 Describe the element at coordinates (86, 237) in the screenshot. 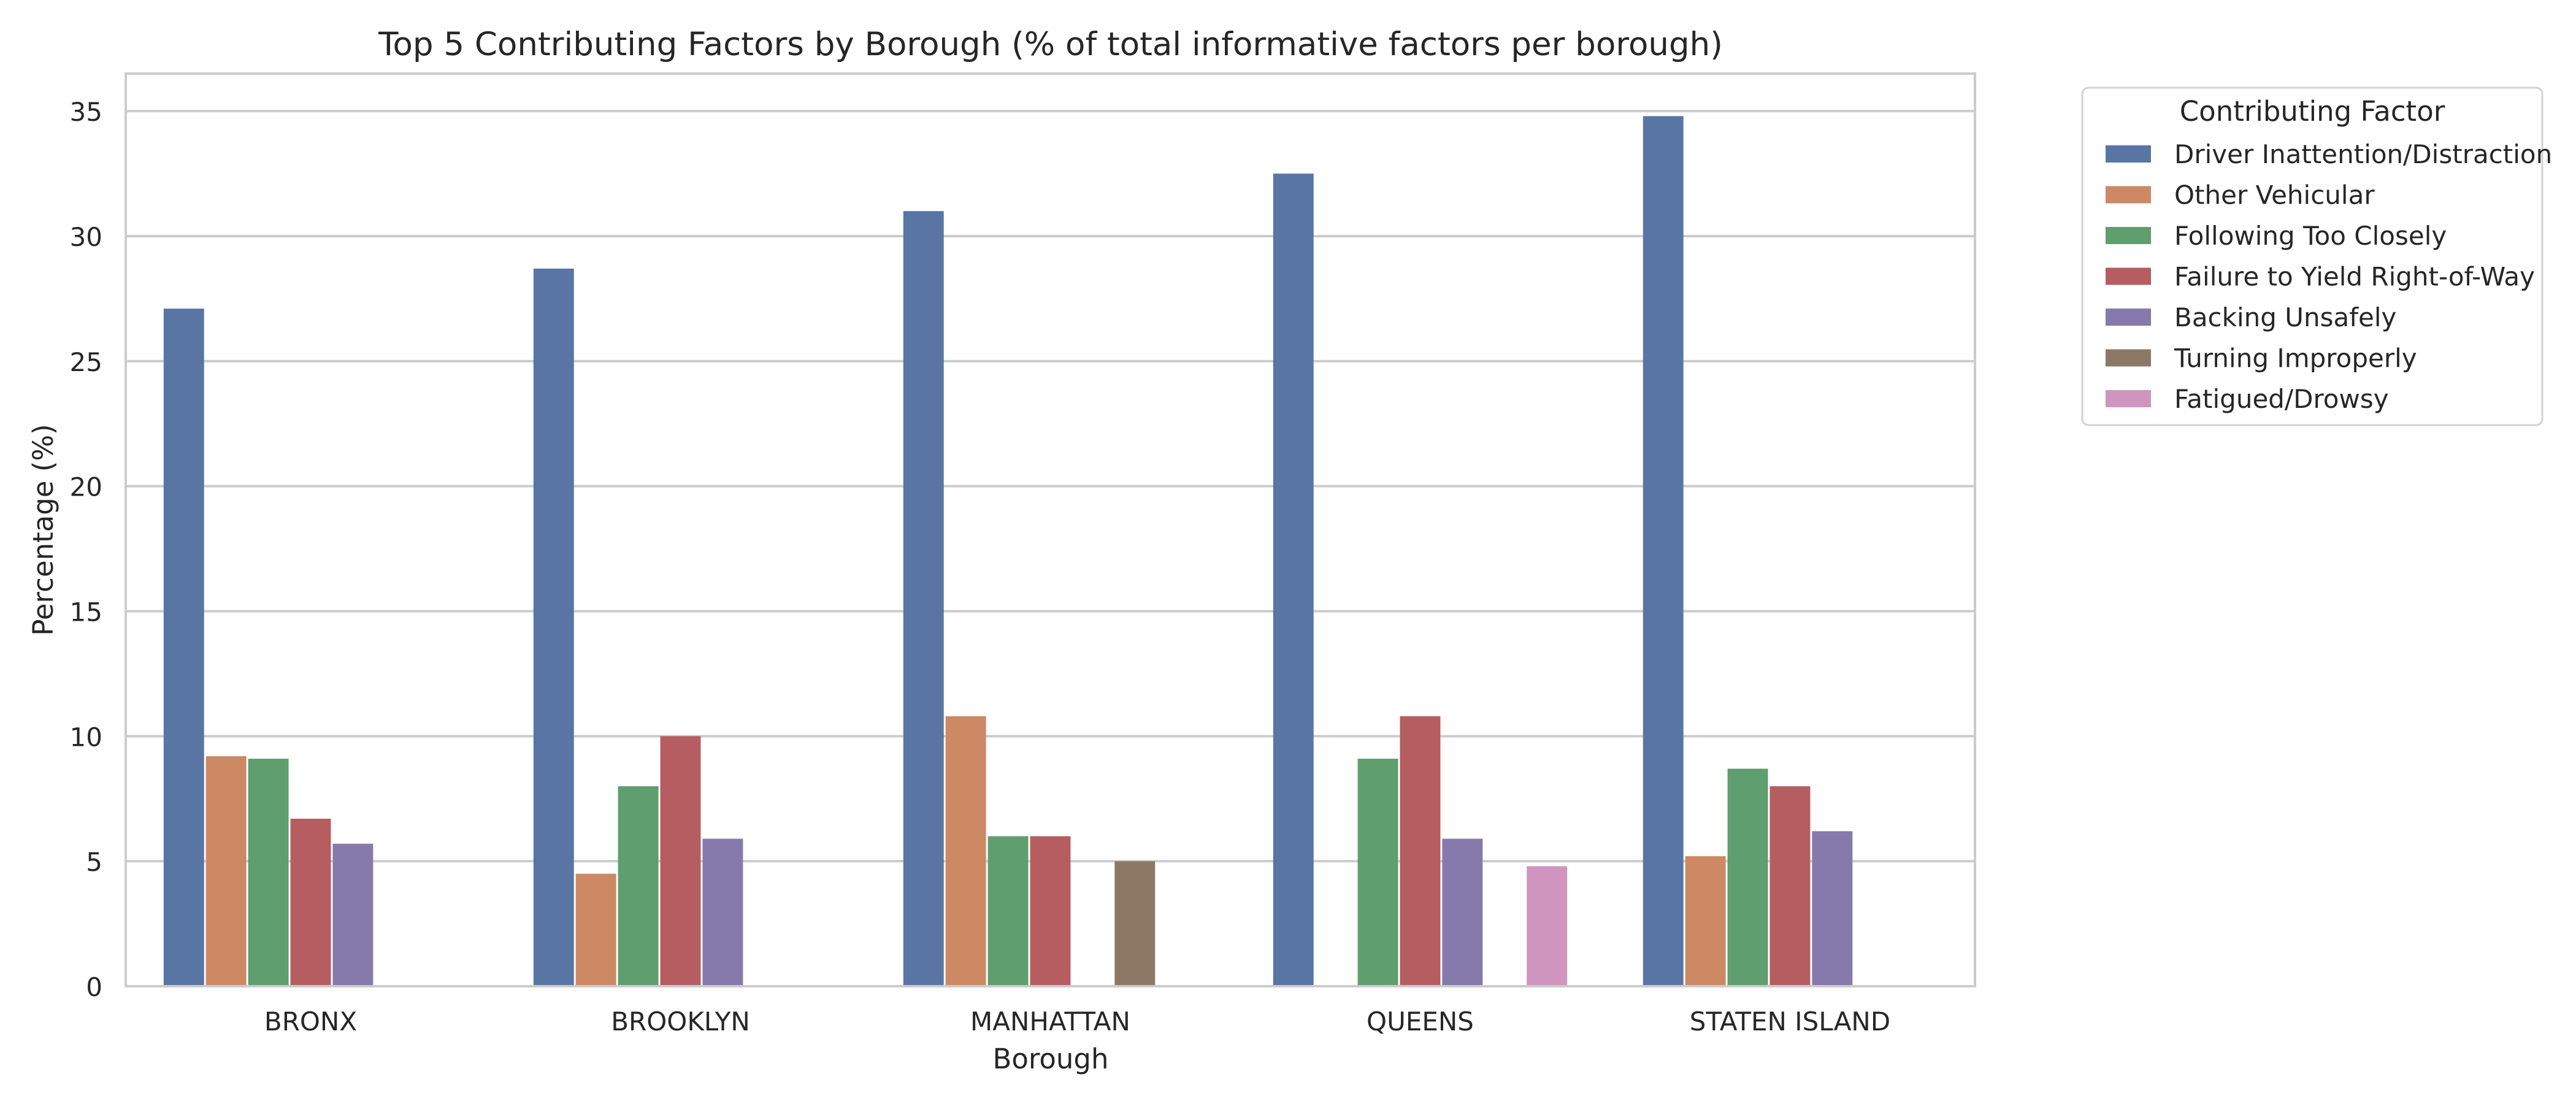

I see `y-tick-label: 30` at that location.